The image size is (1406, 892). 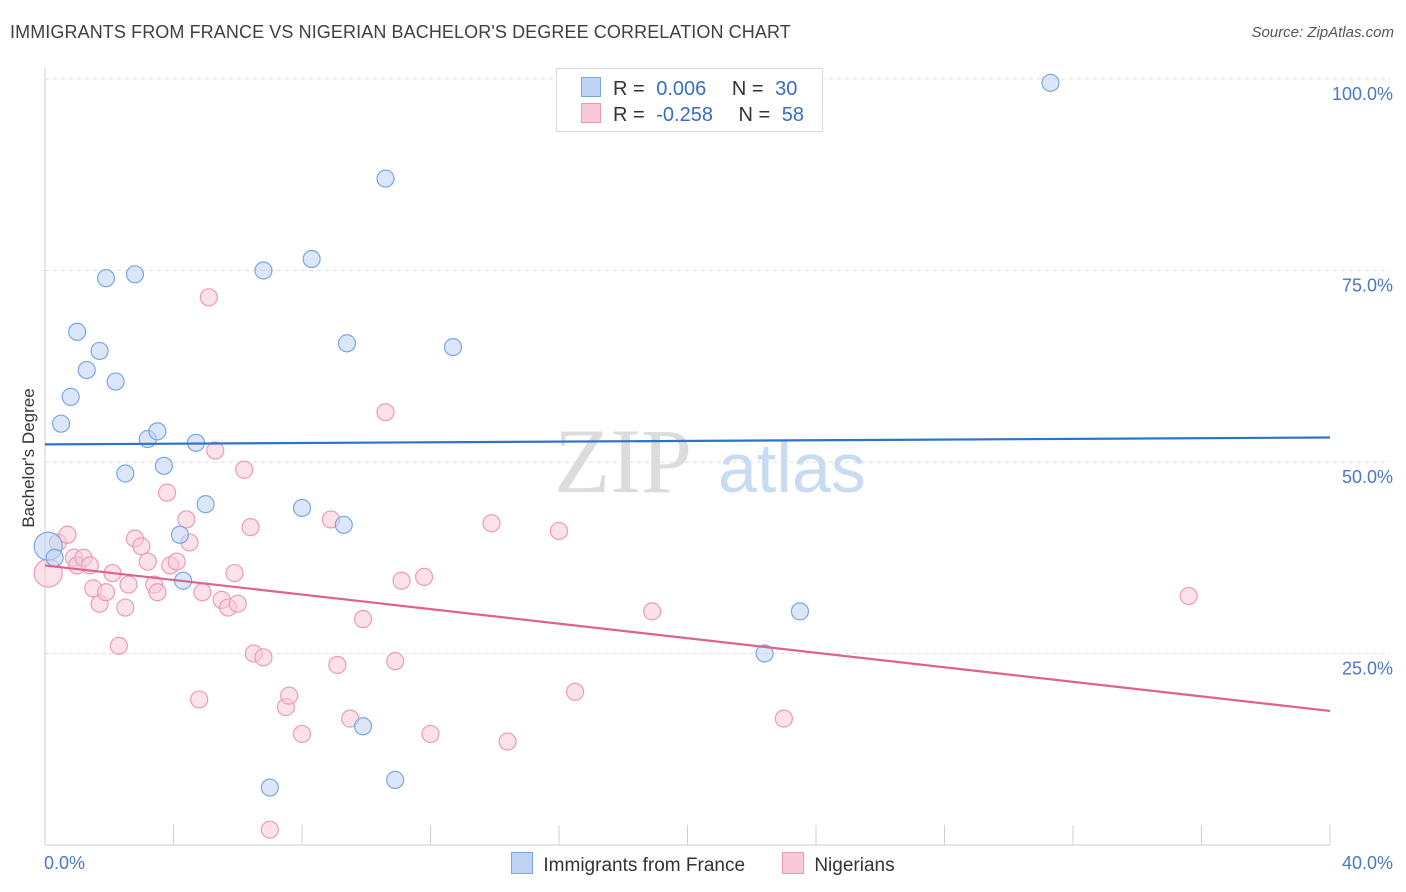 I want to click on france-trend-line, so click(x=687, y=441).